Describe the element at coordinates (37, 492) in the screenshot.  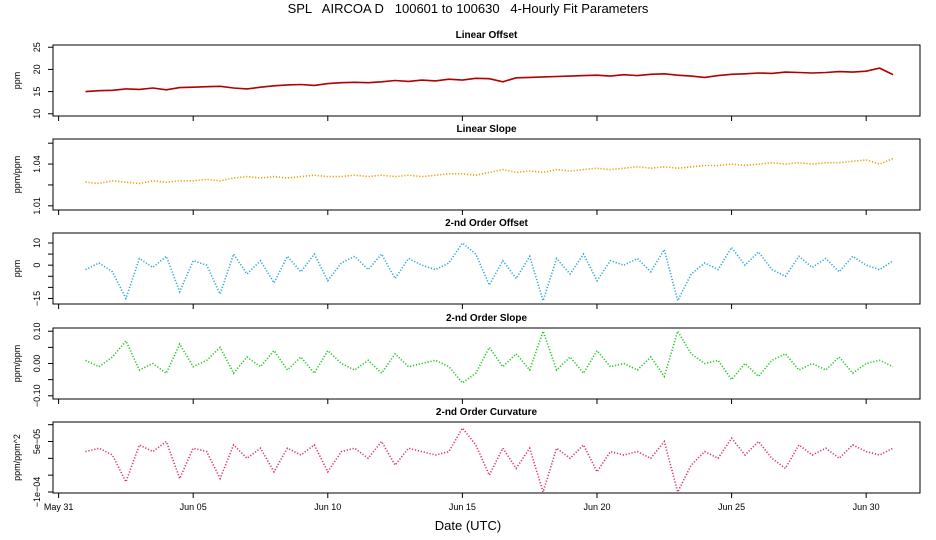
I see `y-tick-label: −1e−04` at that location.